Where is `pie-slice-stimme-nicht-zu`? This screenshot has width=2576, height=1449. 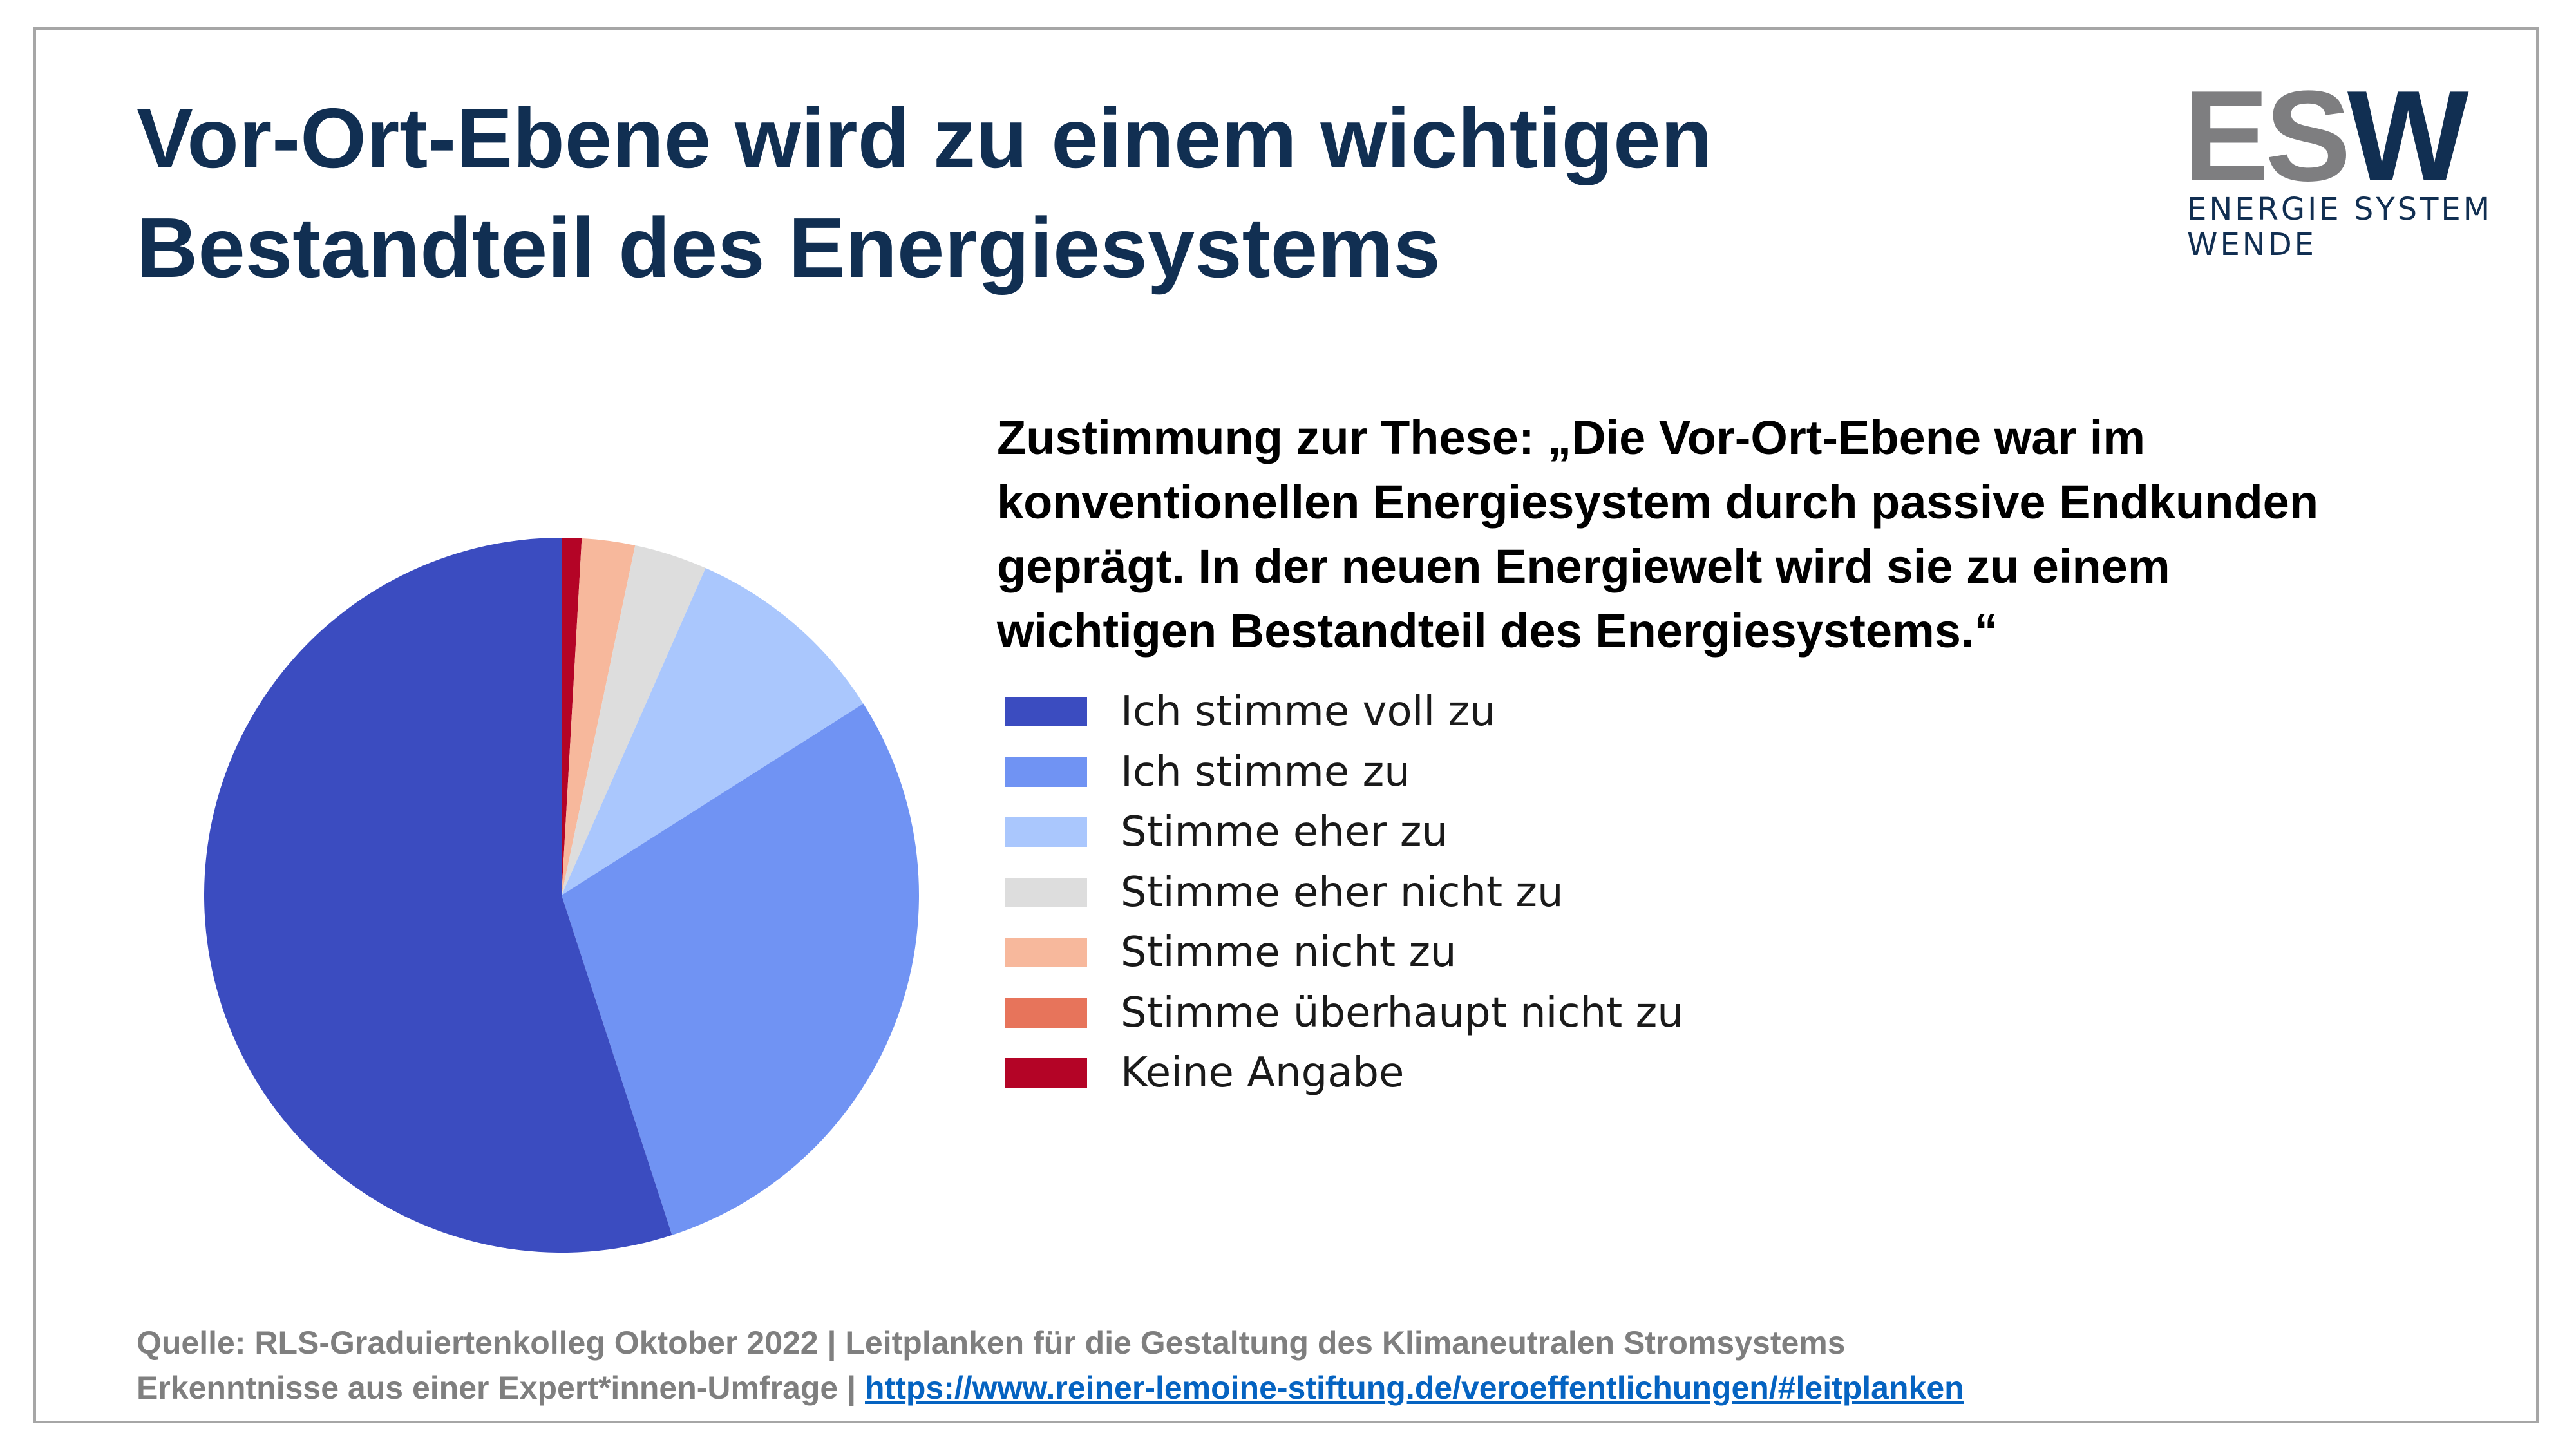
pie-slice-stimme-nicht-zu is located at coordinates (599, 716).